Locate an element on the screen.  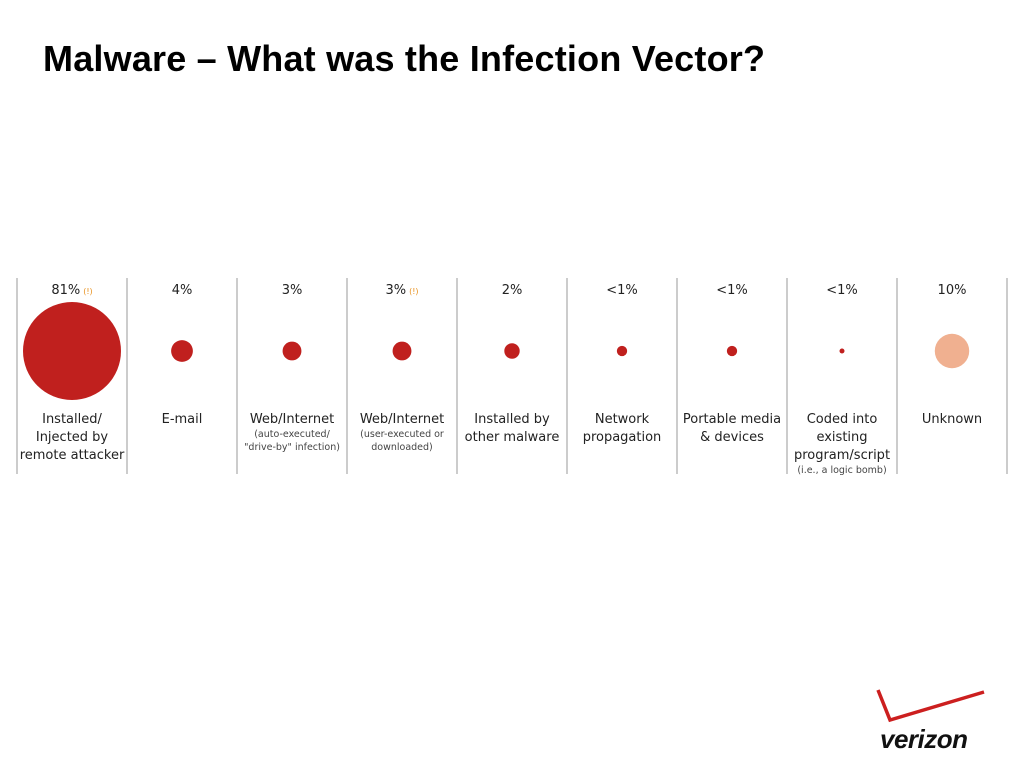
category-label: Installed/ is located at coordinates (72, 419).